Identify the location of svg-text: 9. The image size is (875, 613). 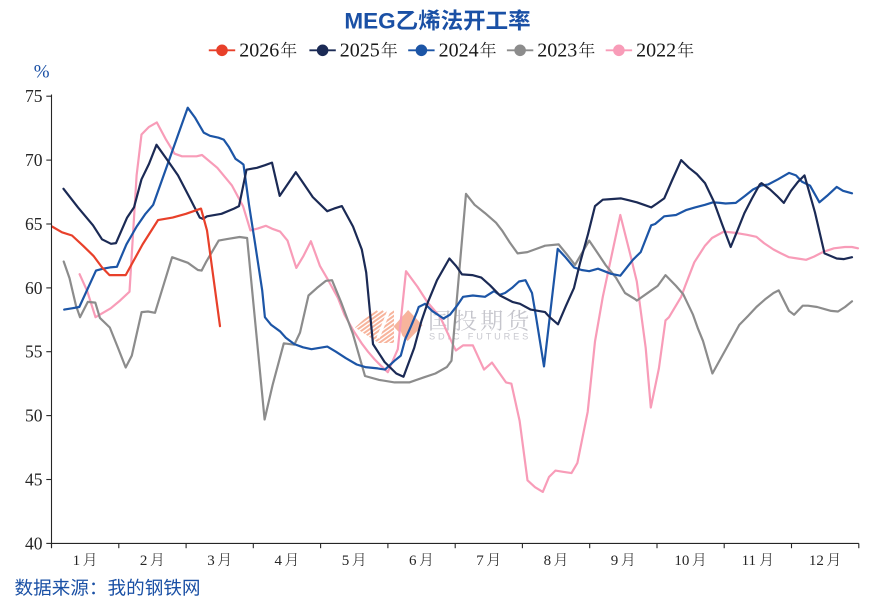
(615, 561).